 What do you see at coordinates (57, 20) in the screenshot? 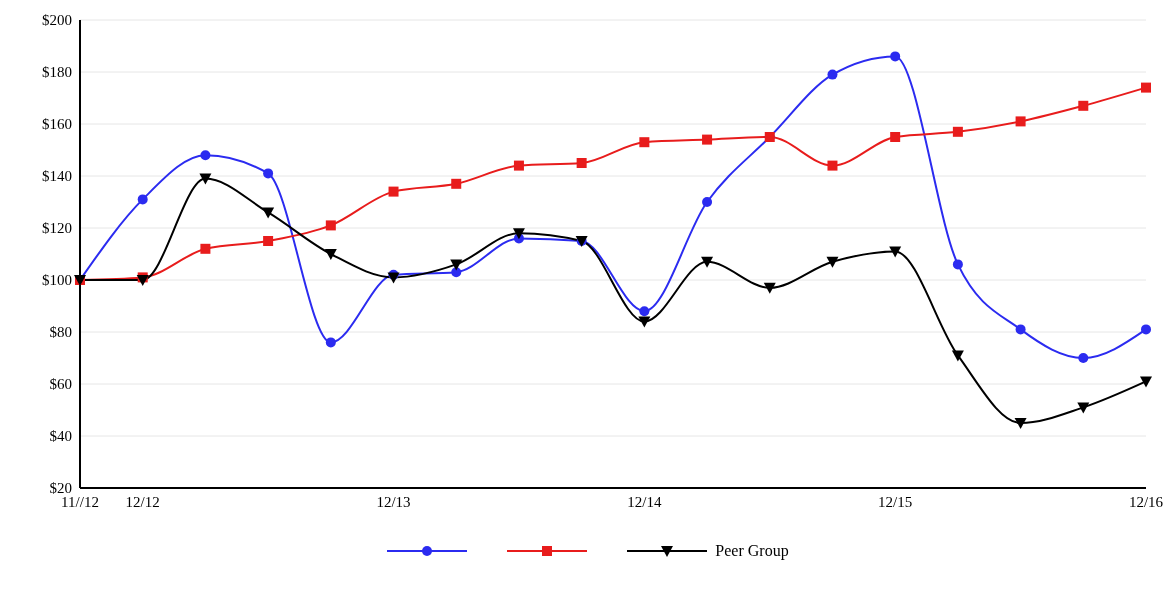
I see `y-tick-label: $200` at bounding box center [57, 20].